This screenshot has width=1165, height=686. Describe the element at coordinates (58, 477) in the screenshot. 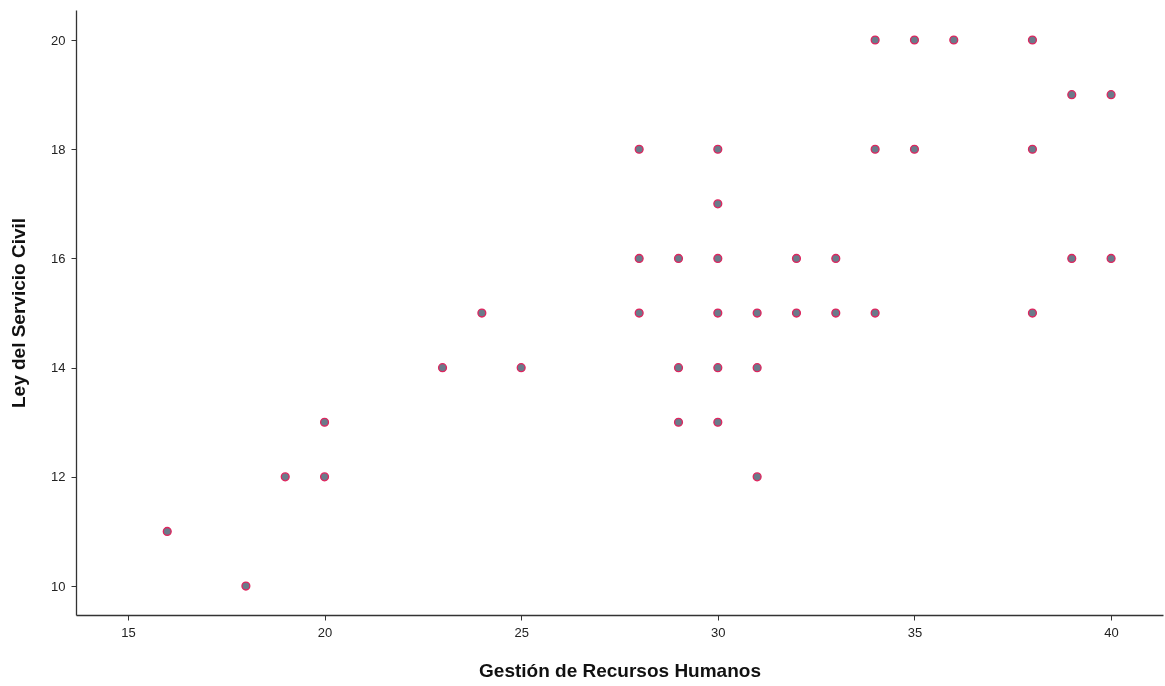

I see `y-tick-label: 12` at that location.